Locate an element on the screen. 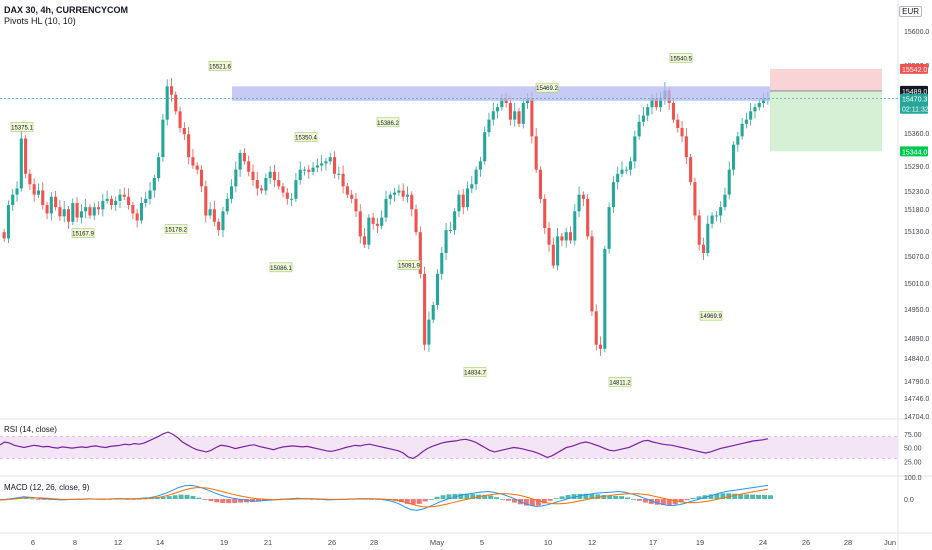  currency-badge: EUR is located at coordinates (910, 11).